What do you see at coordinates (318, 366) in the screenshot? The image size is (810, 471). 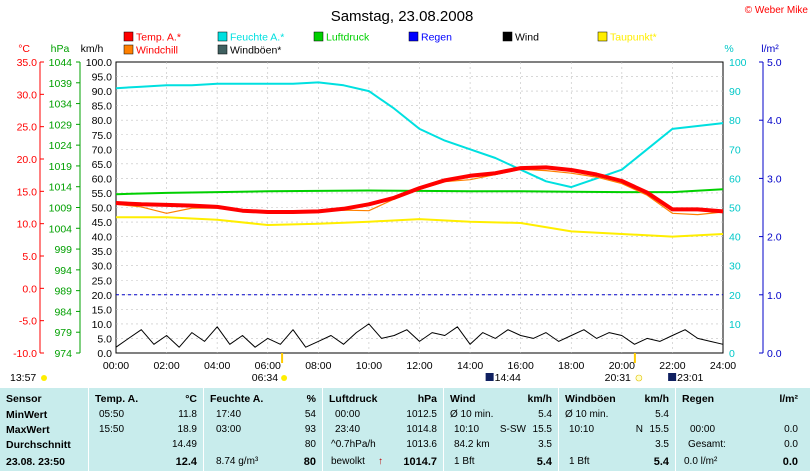 I see `tick-x-4: 08:00` at bounding box center [318, 366].